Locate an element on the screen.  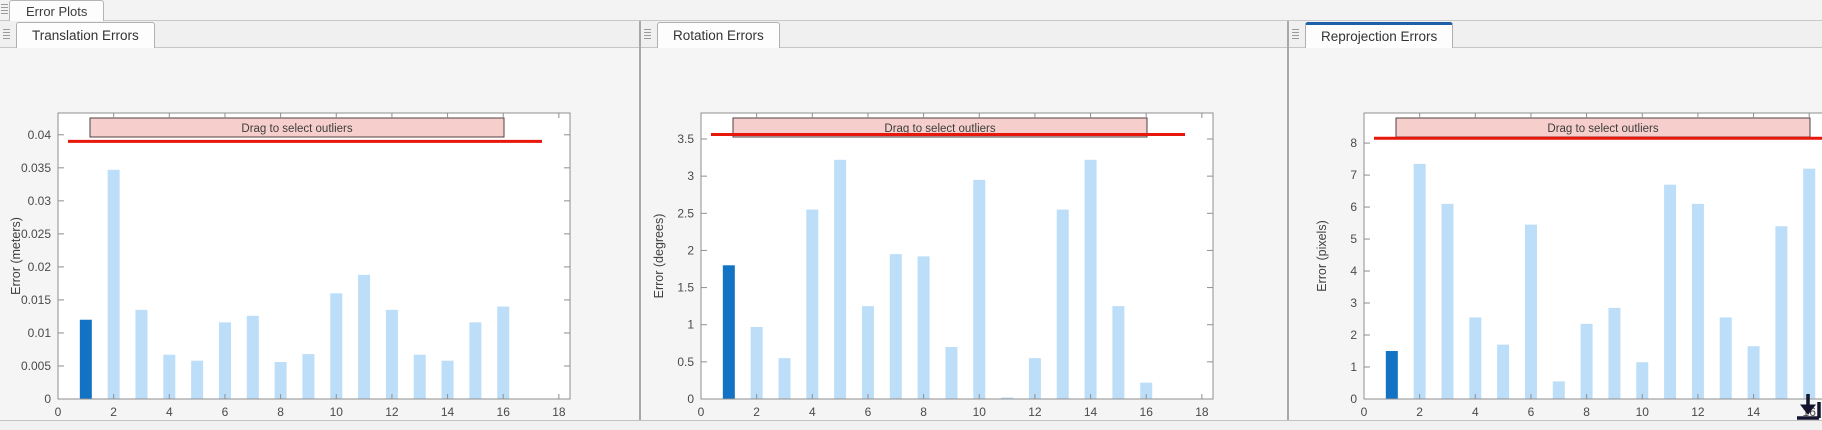
y-tick-label: 2.5 is located at coordinates (685, 213).